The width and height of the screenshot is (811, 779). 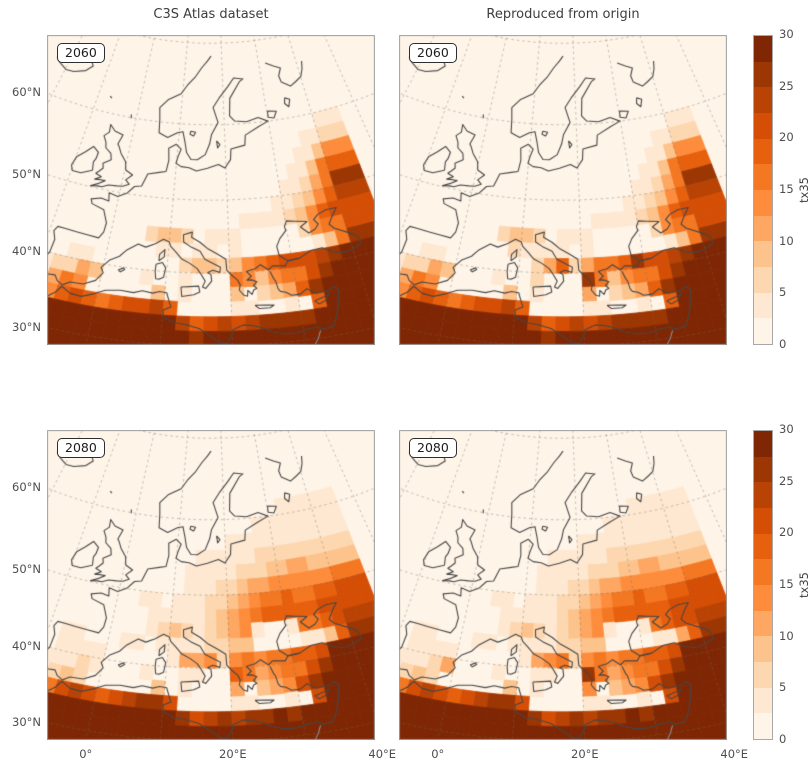 I want to click on column-title-right: Reproduced from origin, so click(x=563, y=14).